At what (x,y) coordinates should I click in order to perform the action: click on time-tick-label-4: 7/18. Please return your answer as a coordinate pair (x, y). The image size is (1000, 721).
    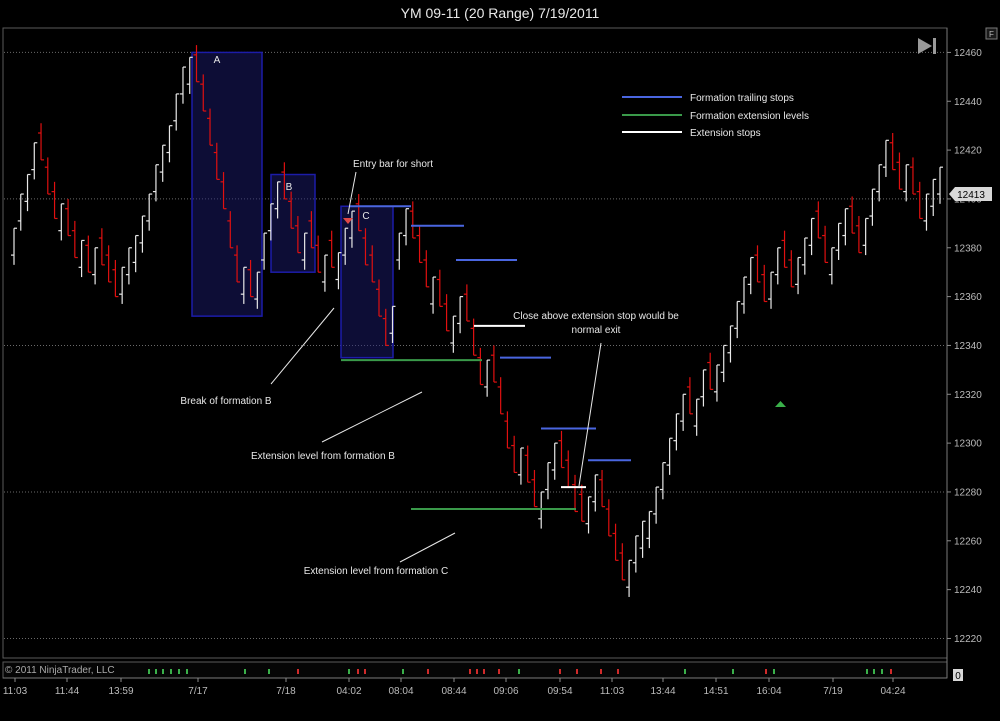
    Looking at the image, I should click on (286, 691).